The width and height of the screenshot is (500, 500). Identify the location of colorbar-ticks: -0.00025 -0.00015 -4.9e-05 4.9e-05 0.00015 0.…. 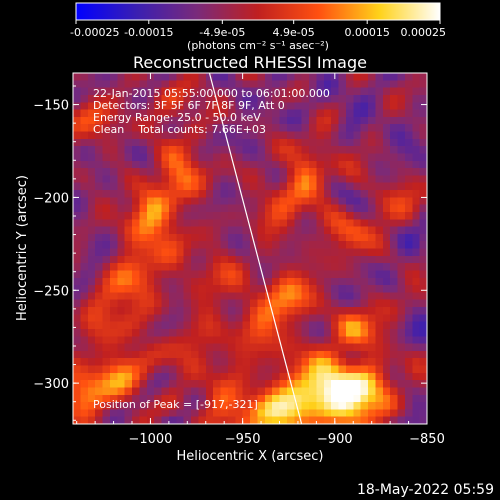
(258, 29).